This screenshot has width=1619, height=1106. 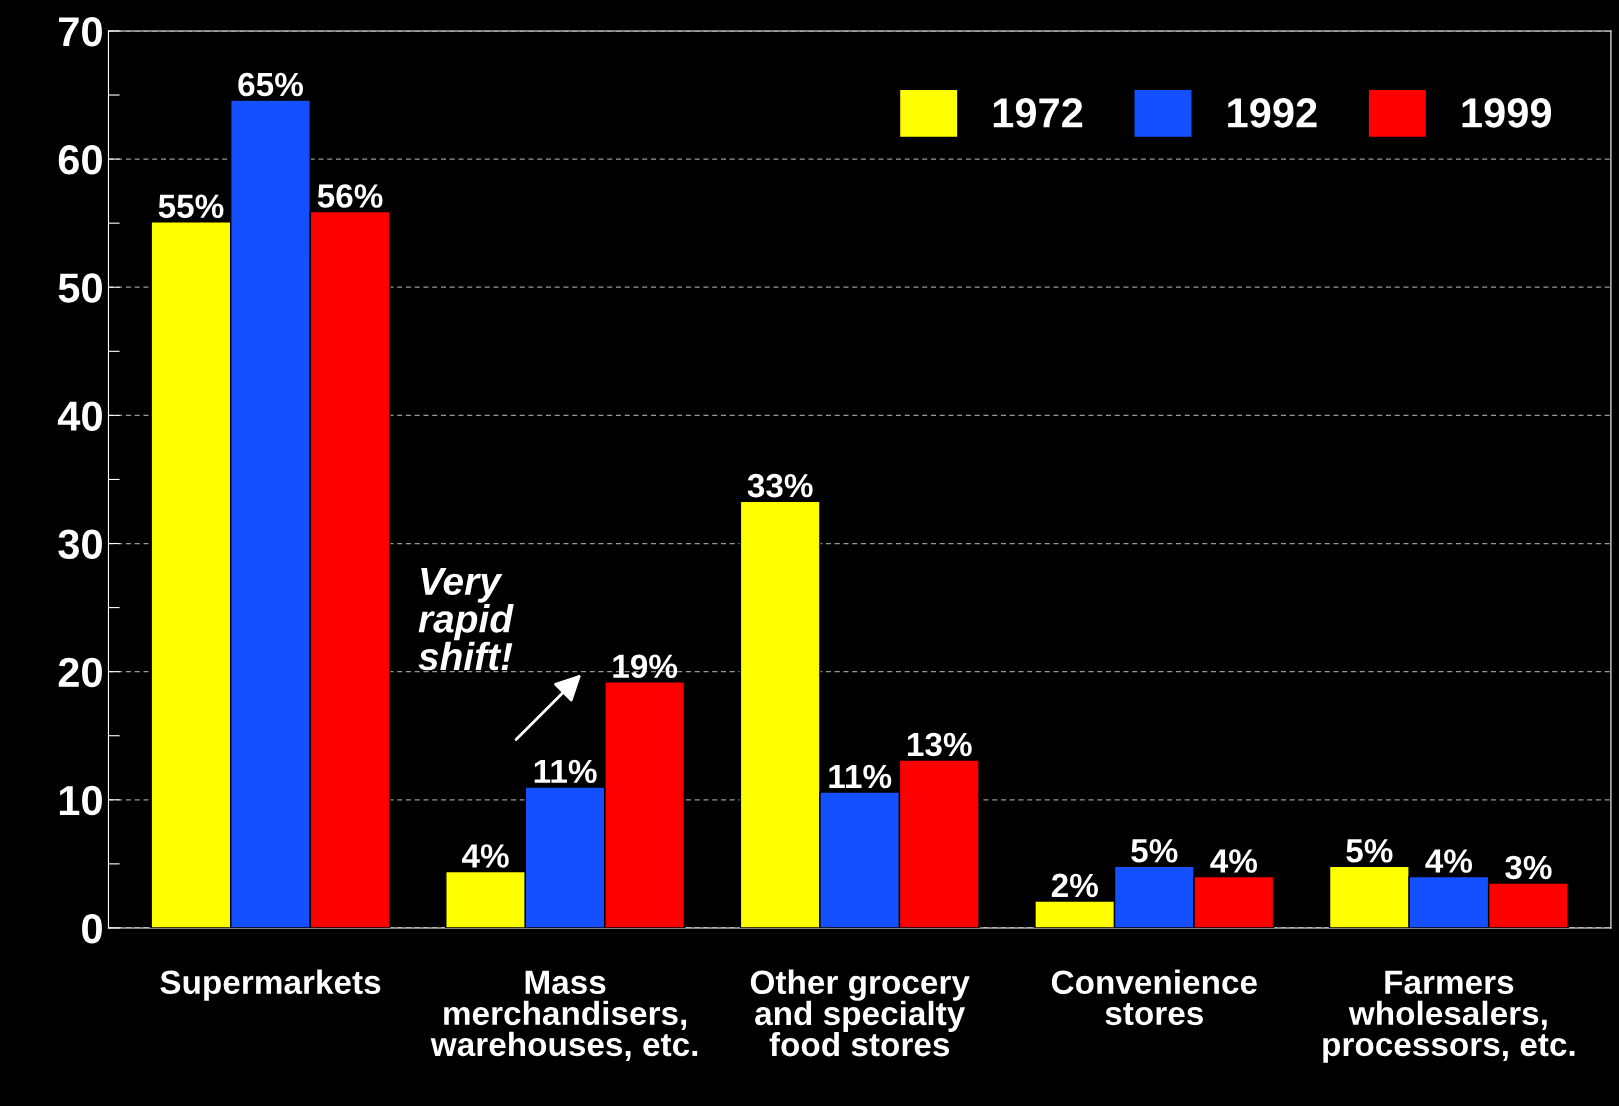 What do you see at coordinates (80, 288) in the screenshot?
I see `y-tick-label: 50` at bounding box center [80, 288].